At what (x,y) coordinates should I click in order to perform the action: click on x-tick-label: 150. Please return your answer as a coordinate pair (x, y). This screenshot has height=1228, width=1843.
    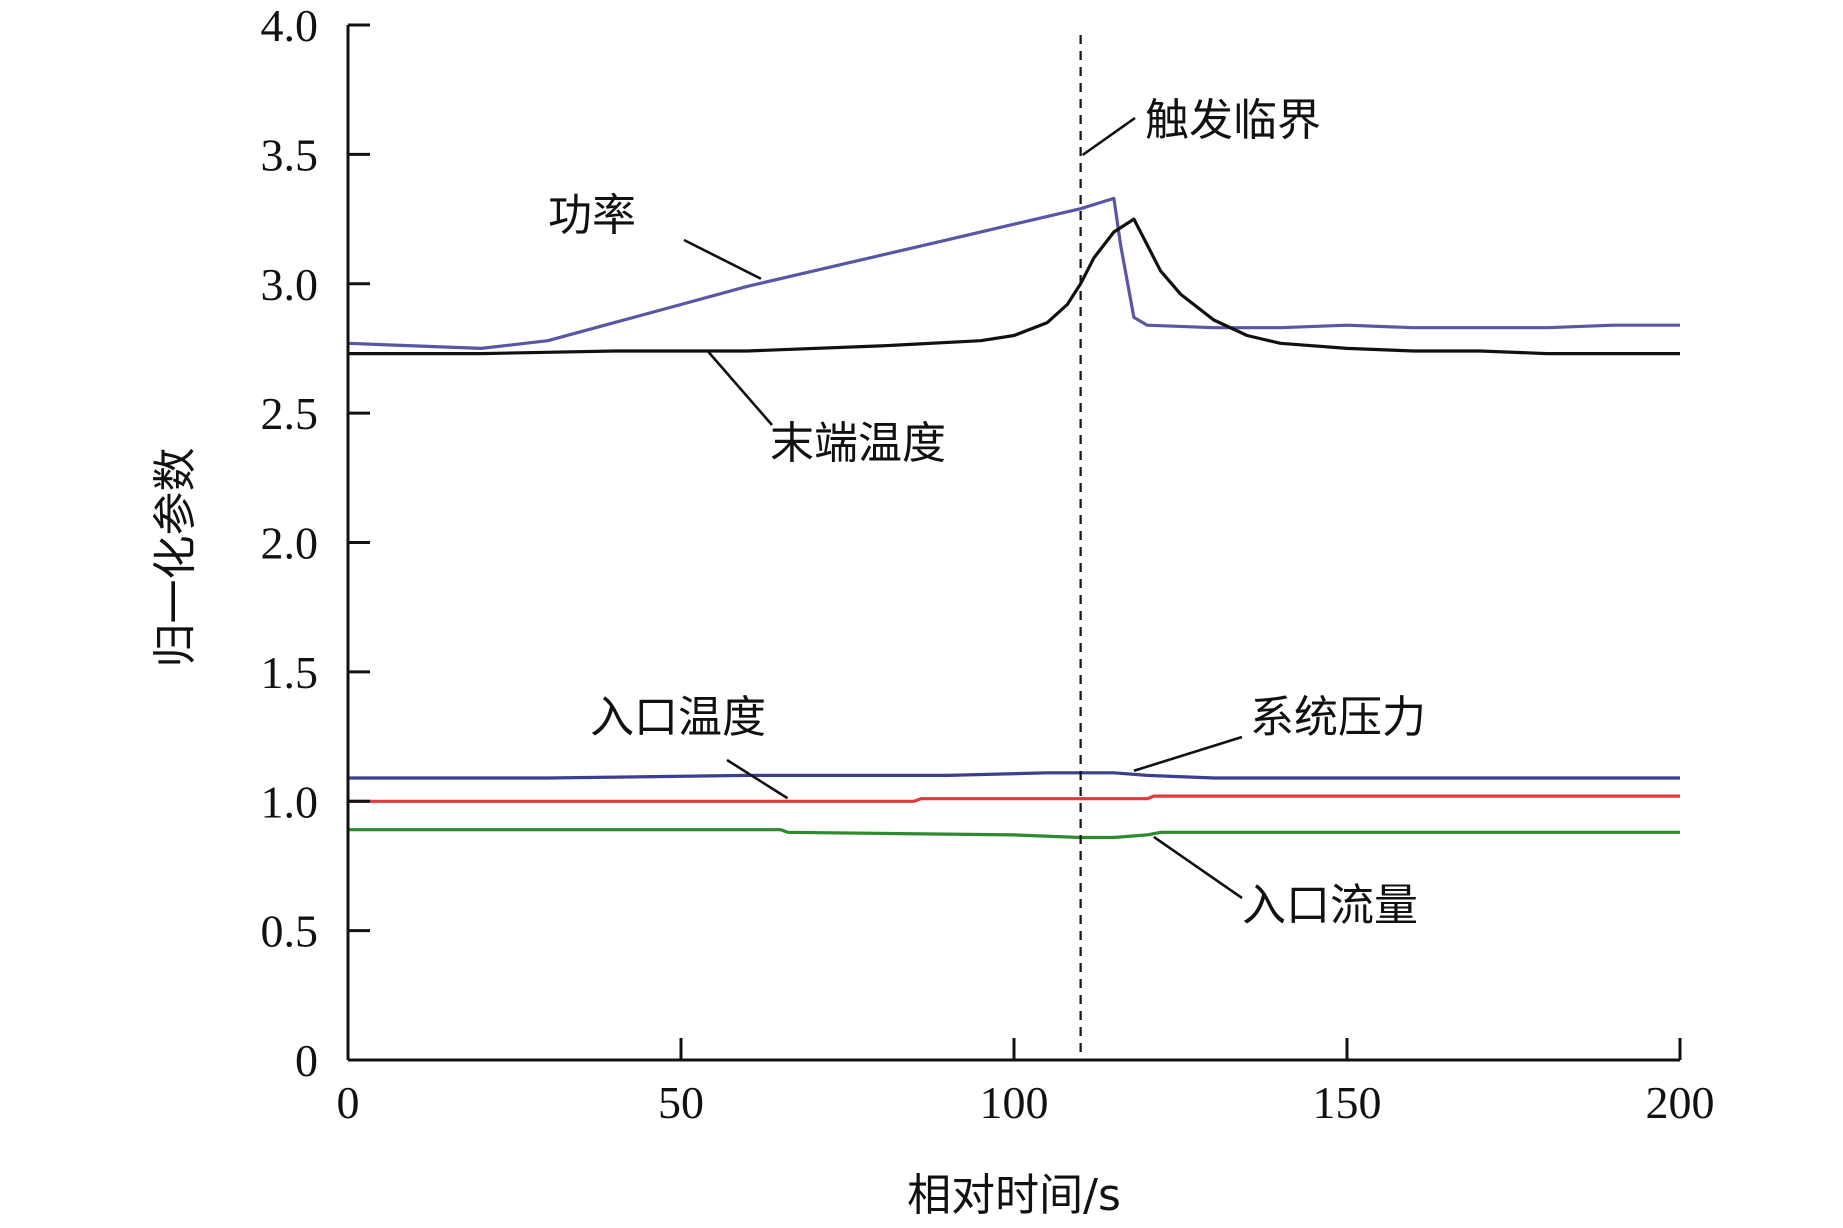
    Looking at the image, I should click on (1347, 1102).